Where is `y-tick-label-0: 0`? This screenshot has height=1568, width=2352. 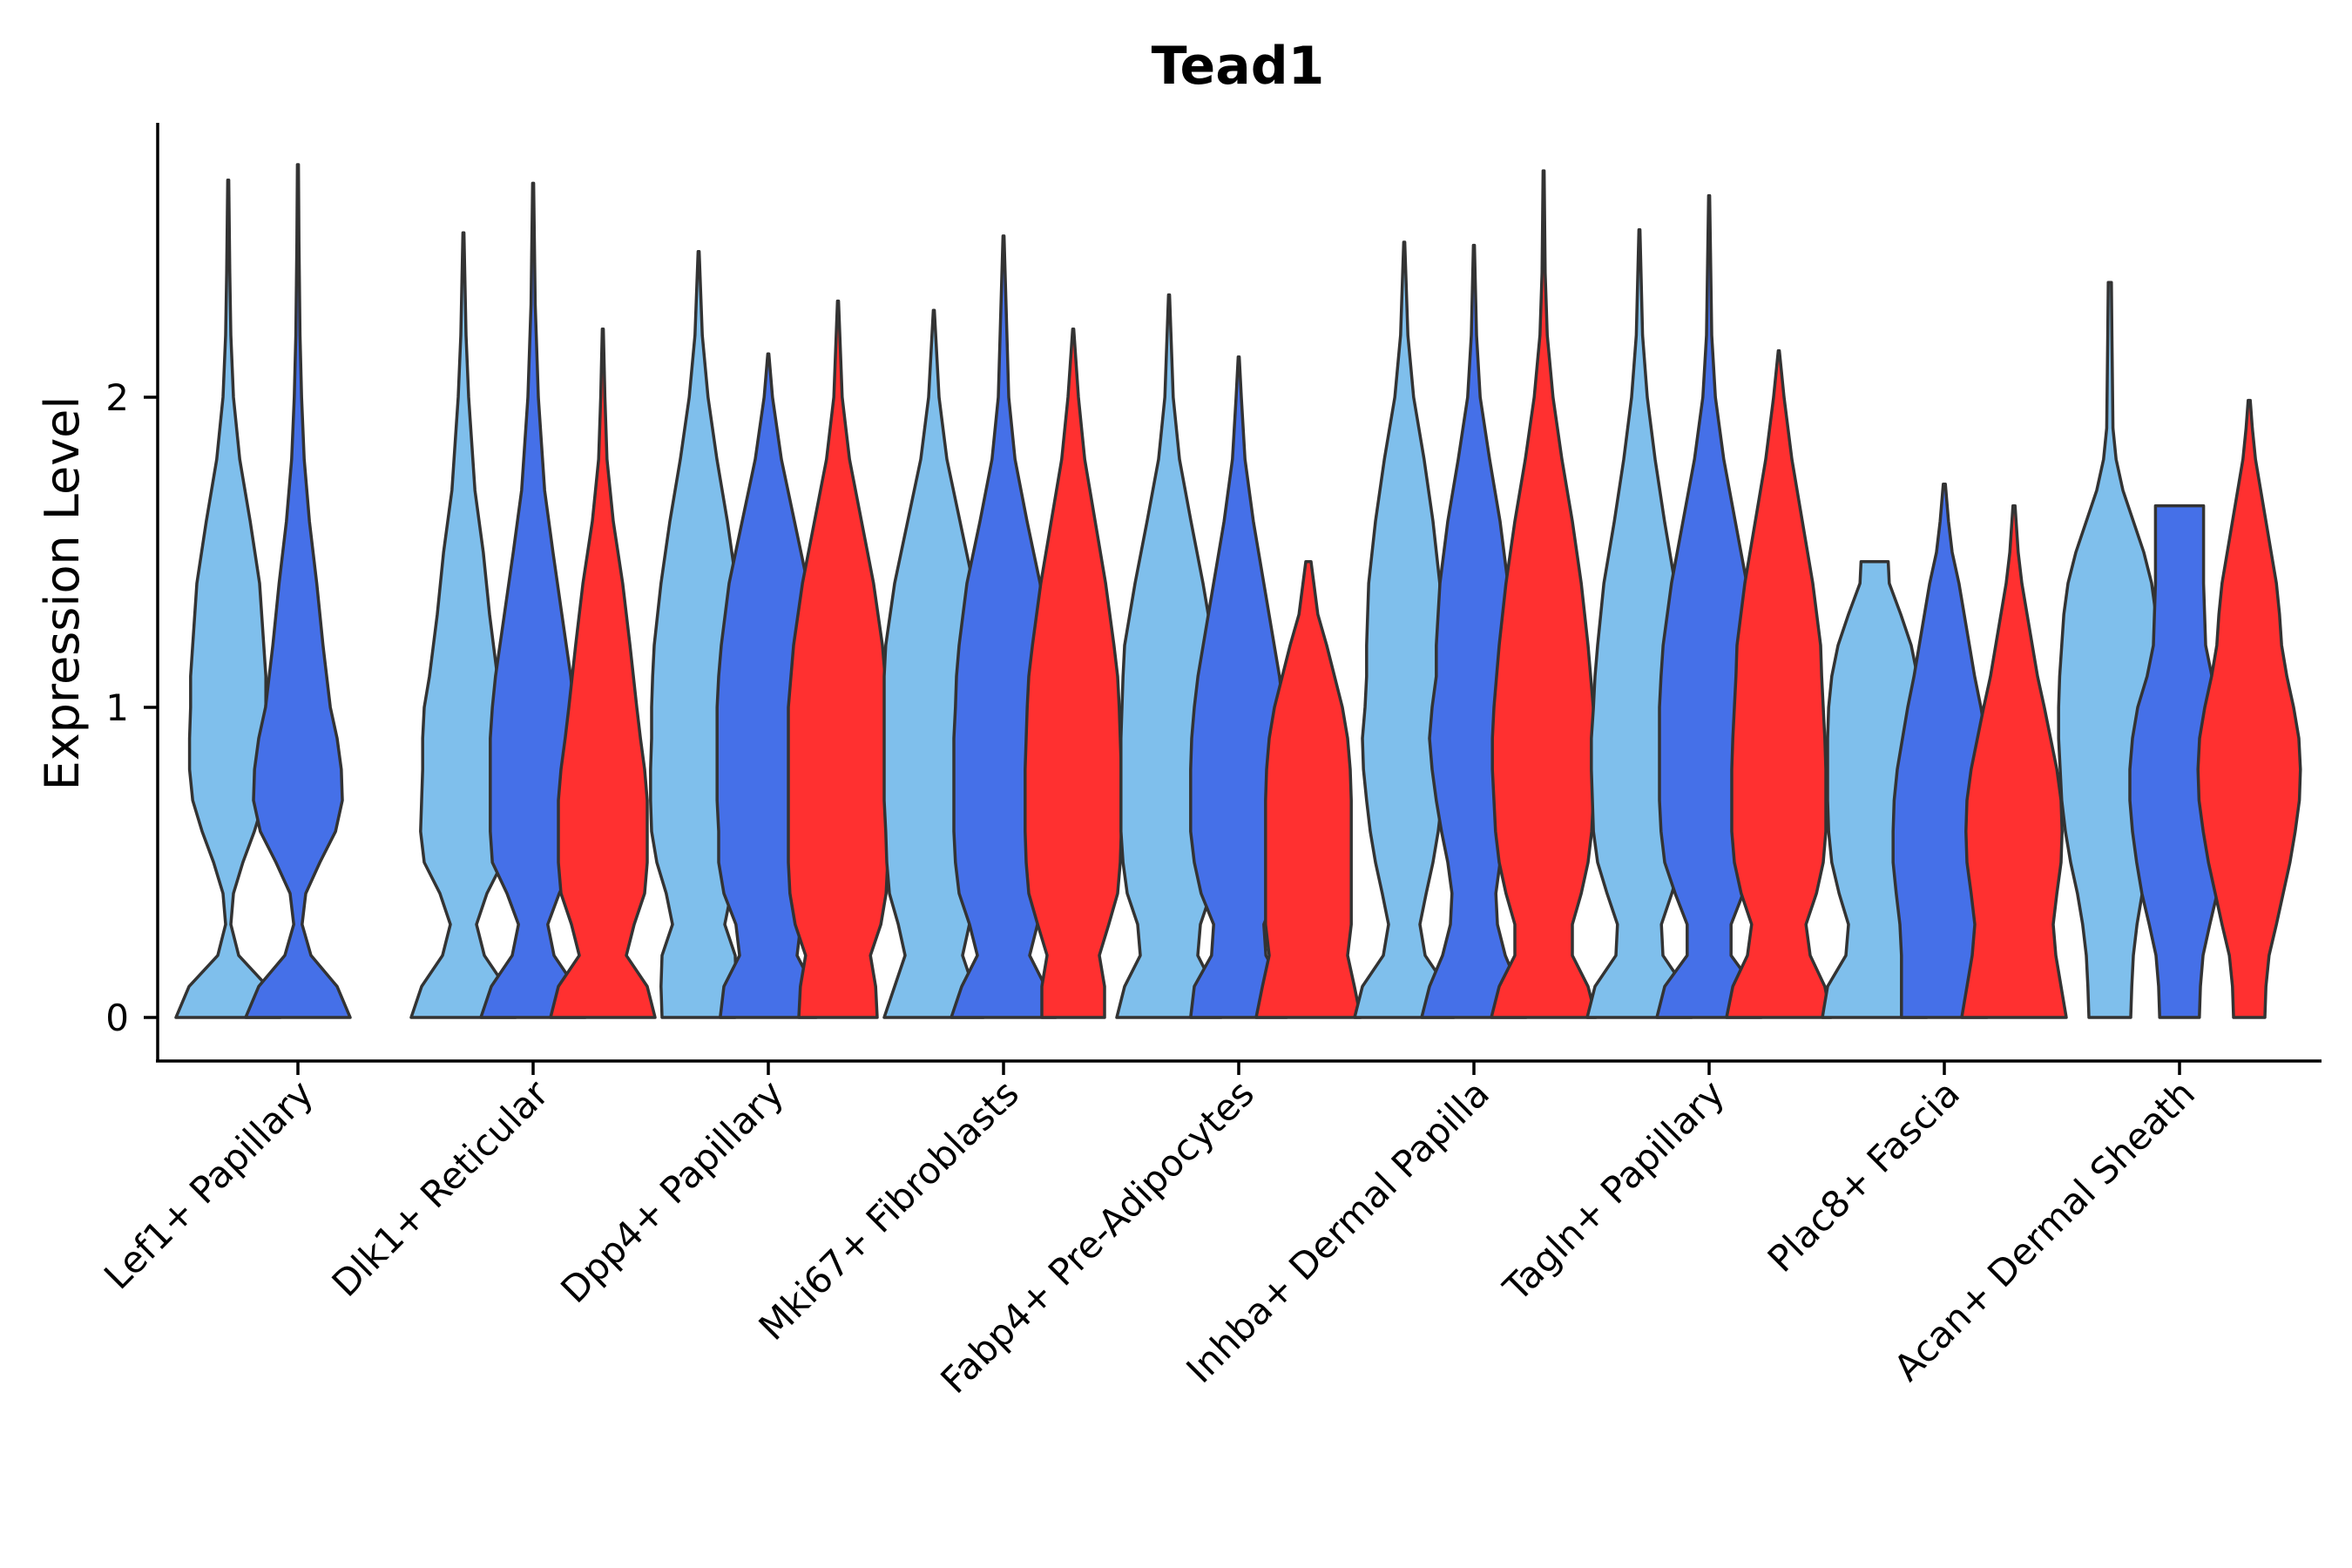
y-tick-label-0: 0 is located at coordinates (117, 1018).